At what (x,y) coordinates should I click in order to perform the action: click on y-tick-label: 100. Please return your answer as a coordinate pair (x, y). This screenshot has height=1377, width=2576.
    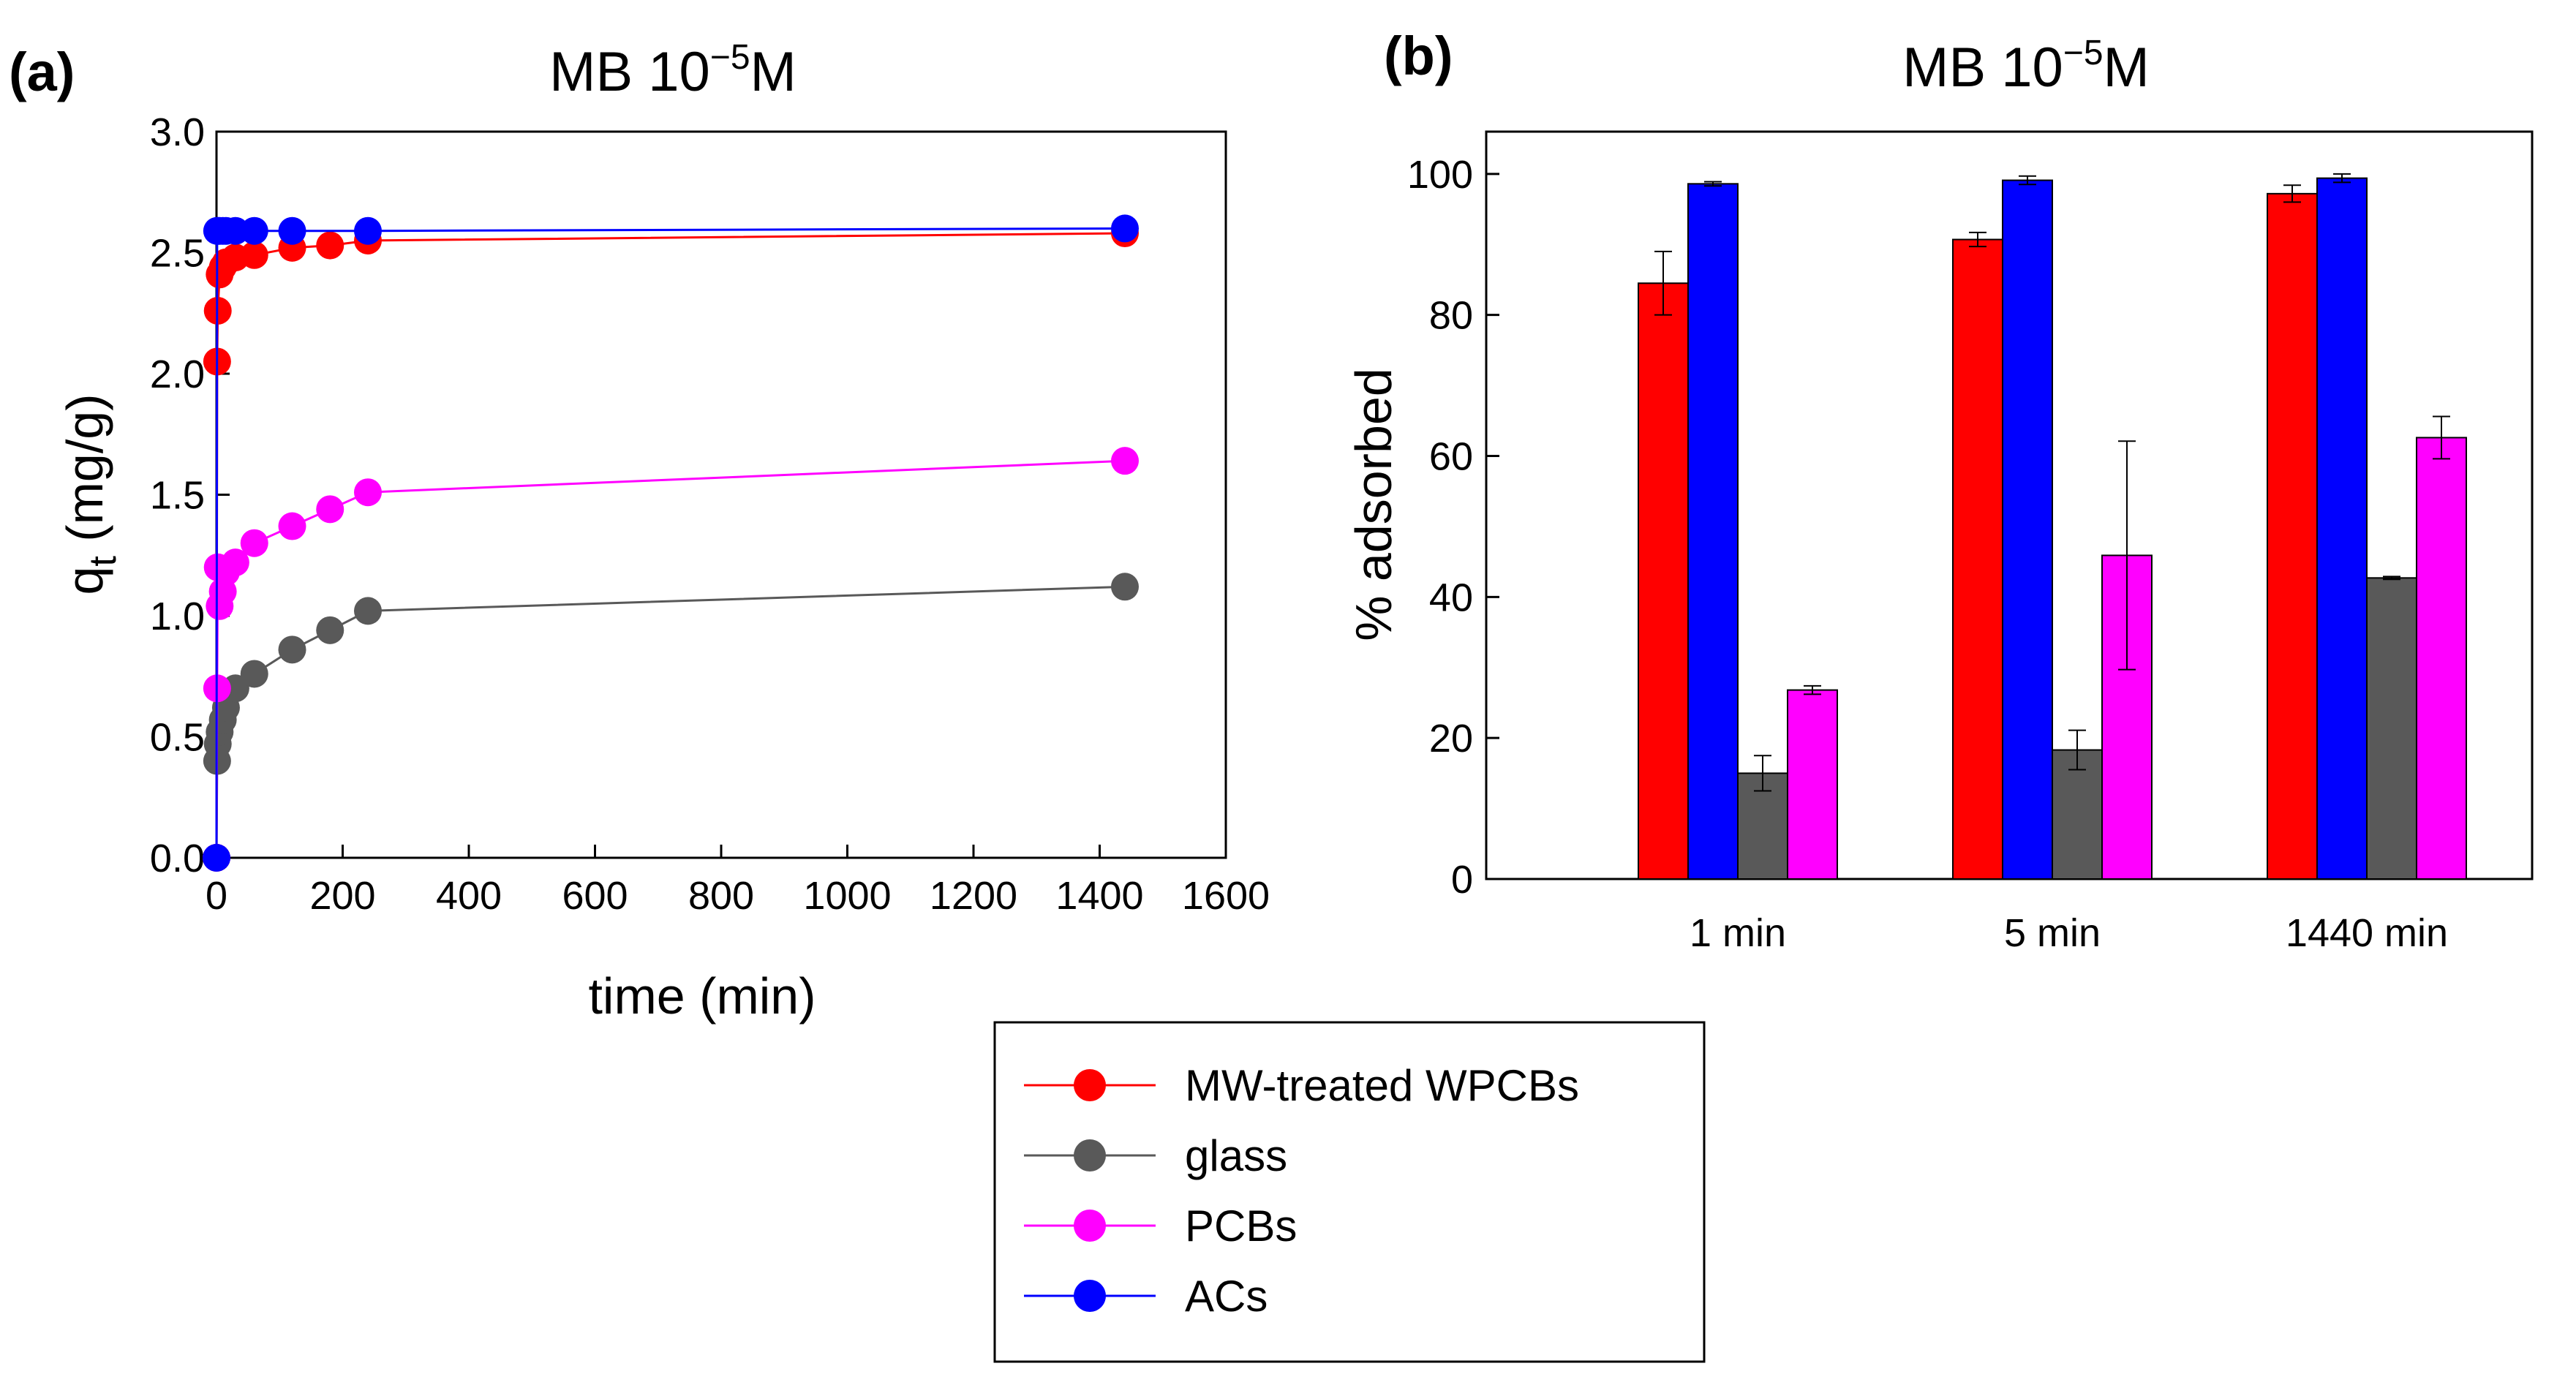
    Looking at the image, I should click on (1440, 175).